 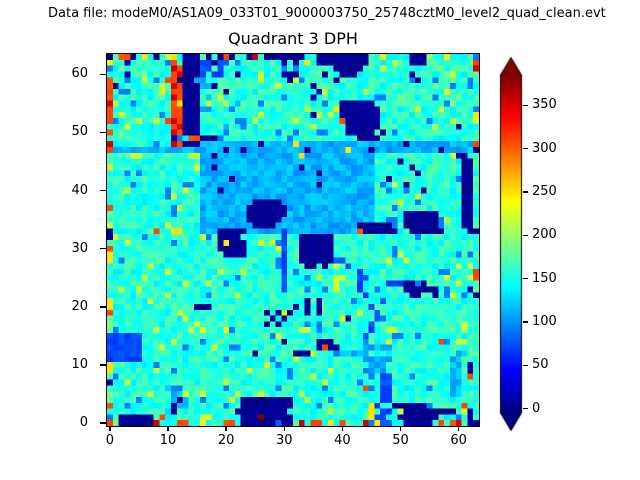 I want to click on colorbar-tick-label: 300, so click(x=544, y=148).